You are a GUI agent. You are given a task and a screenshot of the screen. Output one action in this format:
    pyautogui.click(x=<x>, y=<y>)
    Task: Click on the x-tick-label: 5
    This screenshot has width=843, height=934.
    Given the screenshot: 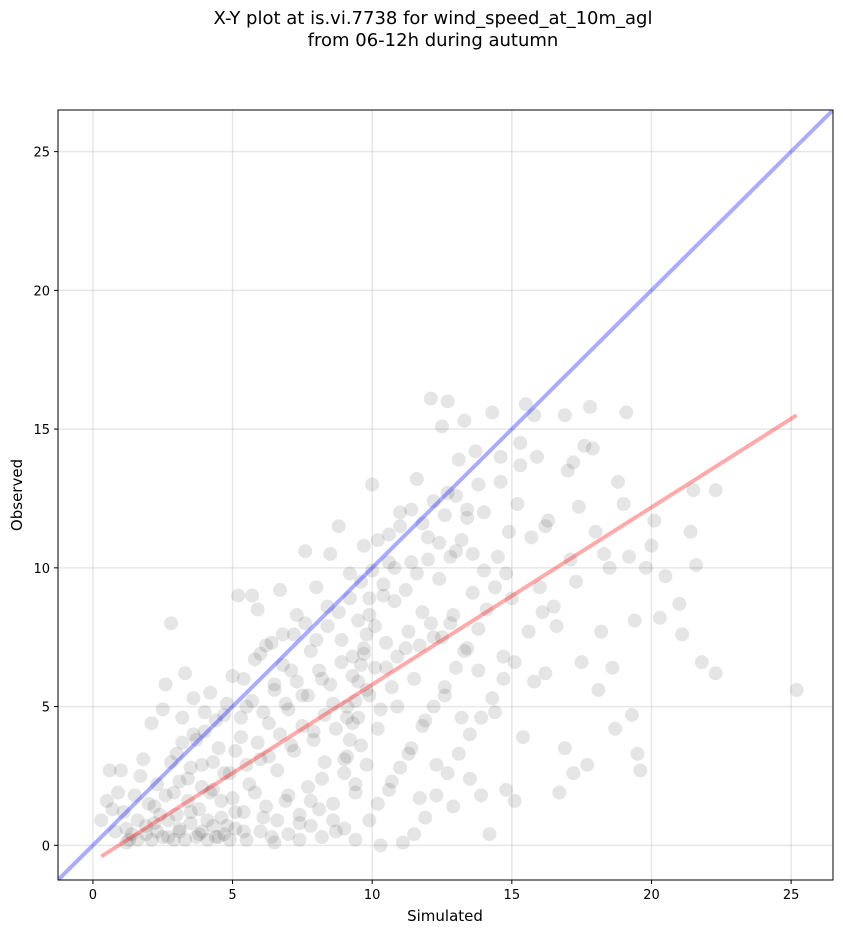 What is the action you would take?
    pyautogui.click(x=232, y=895)
    